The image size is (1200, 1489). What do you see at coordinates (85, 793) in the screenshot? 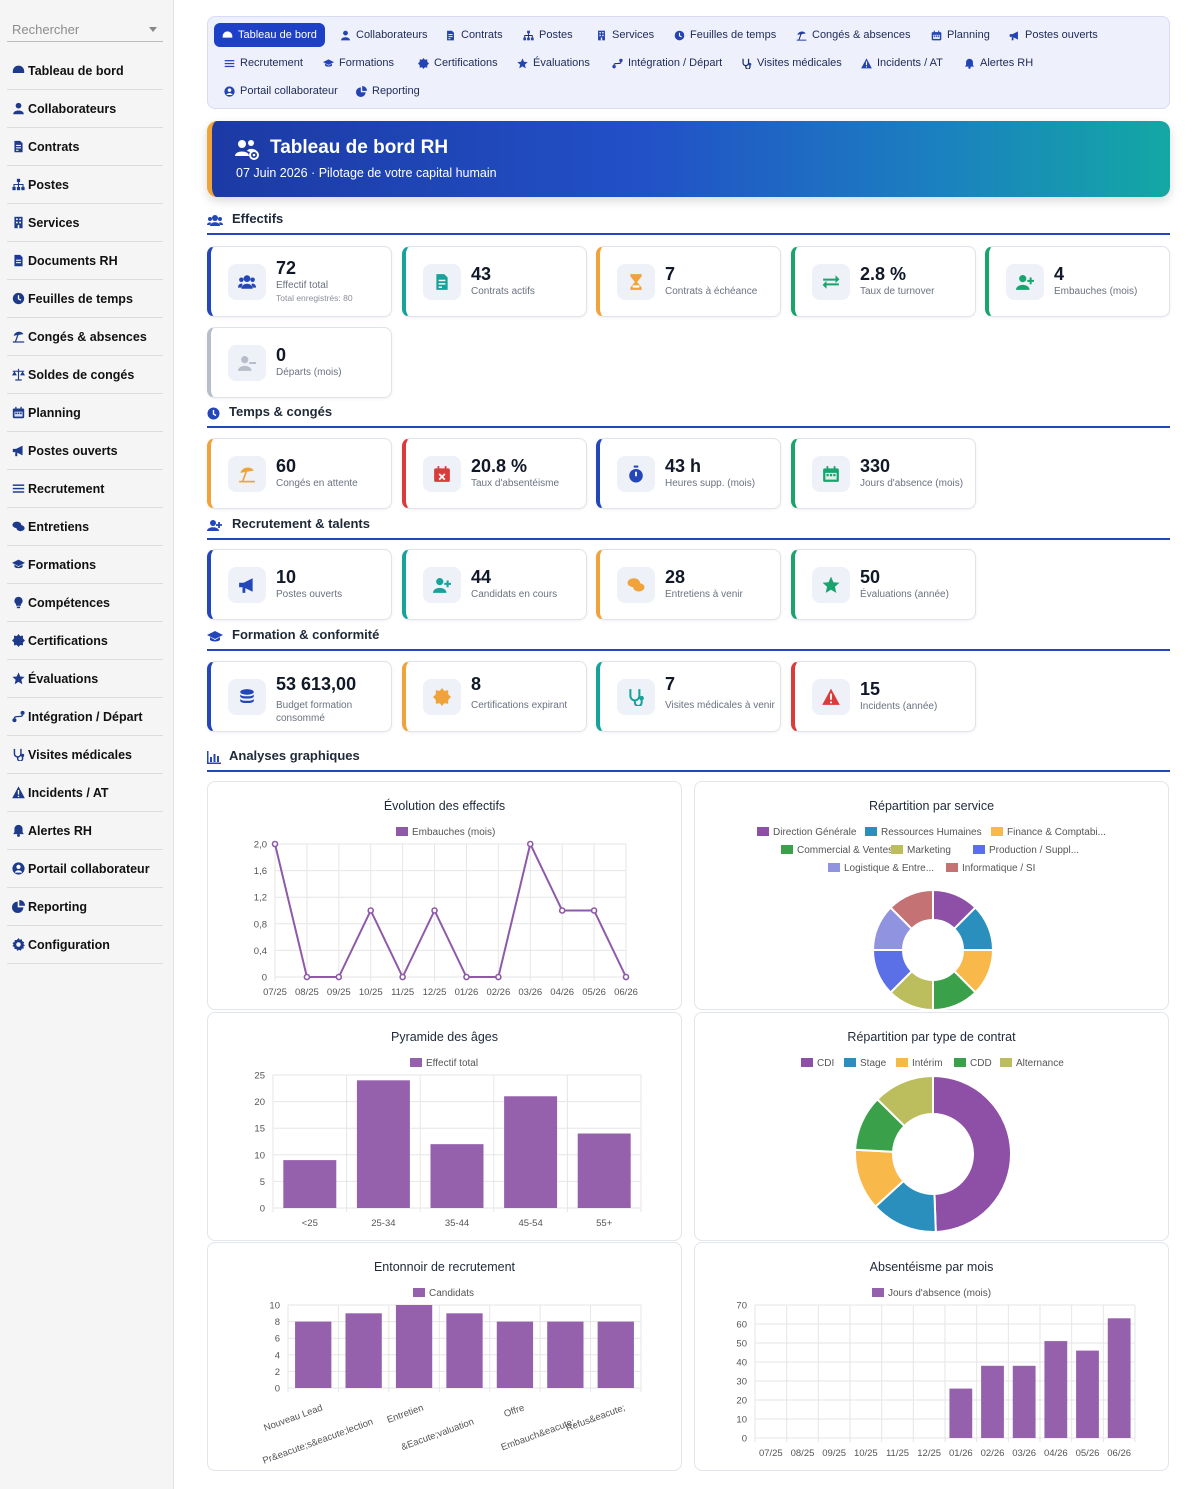
I see `sidebar-item-20: Incidents / AT` at bounding box center [85, 793].